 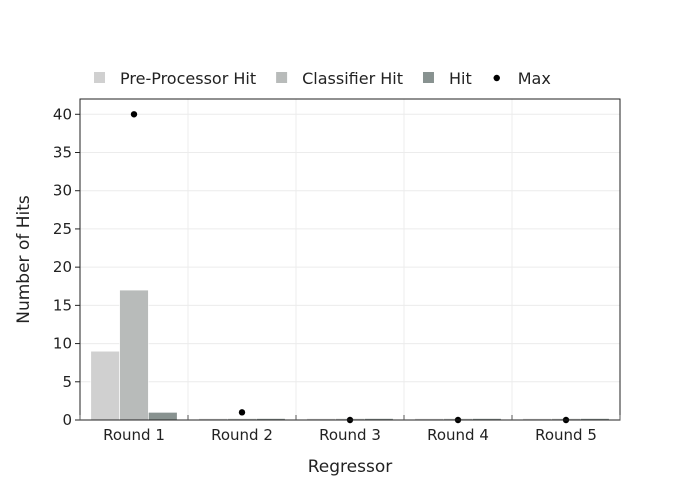 What do you see at coordinates (460, 78) in the screenshot?
I see `legend-label: Hit` at bounding box center [460, 78].